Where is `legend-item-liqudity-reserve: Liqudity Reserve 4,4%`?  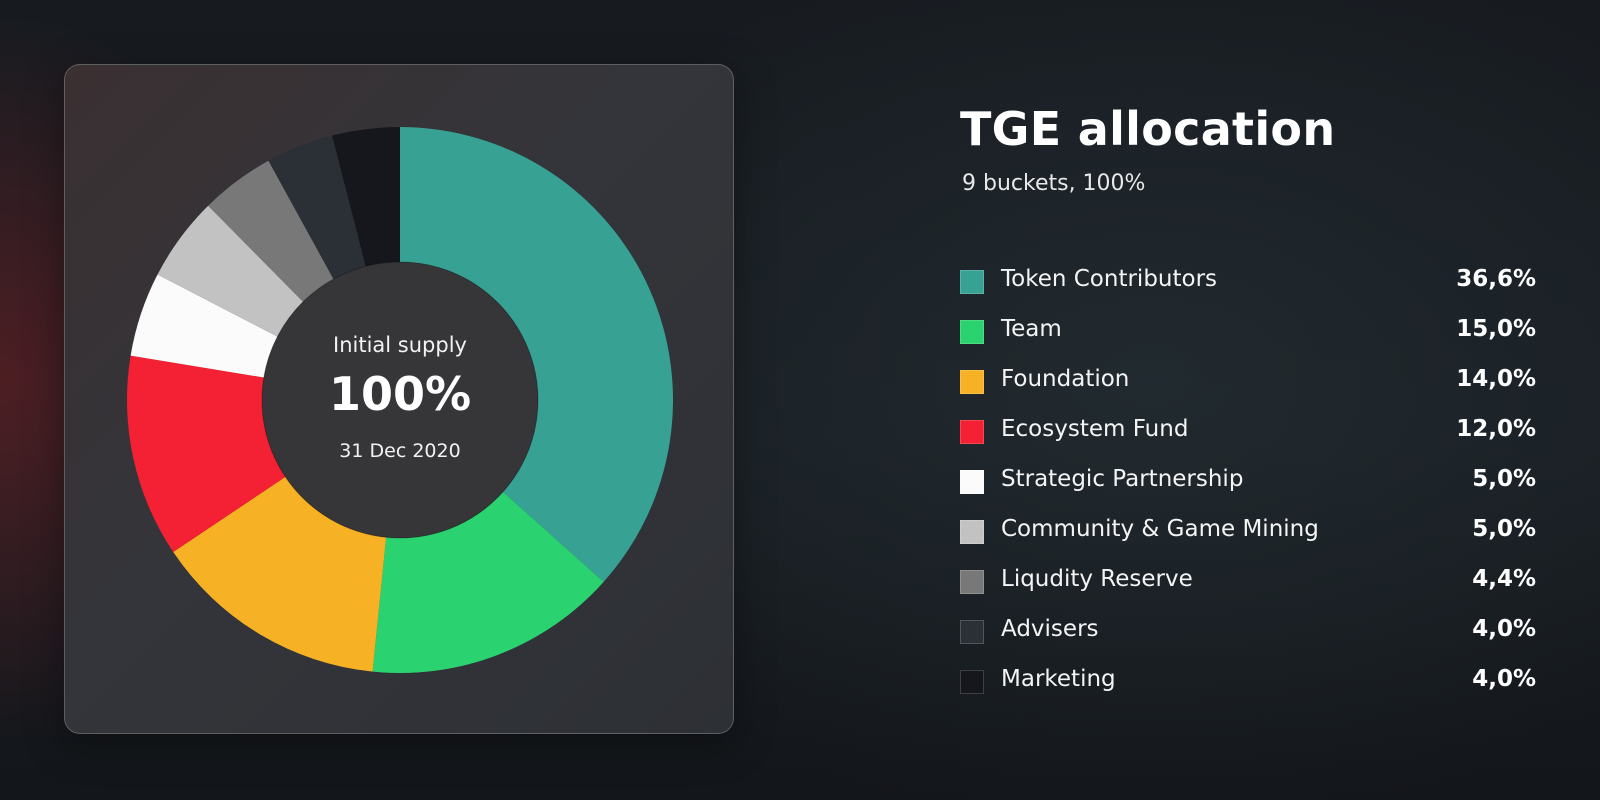 legend-item-liqudity-reserve: Liqudity Reserve 4,4% is located at coordinates (1248, 583).